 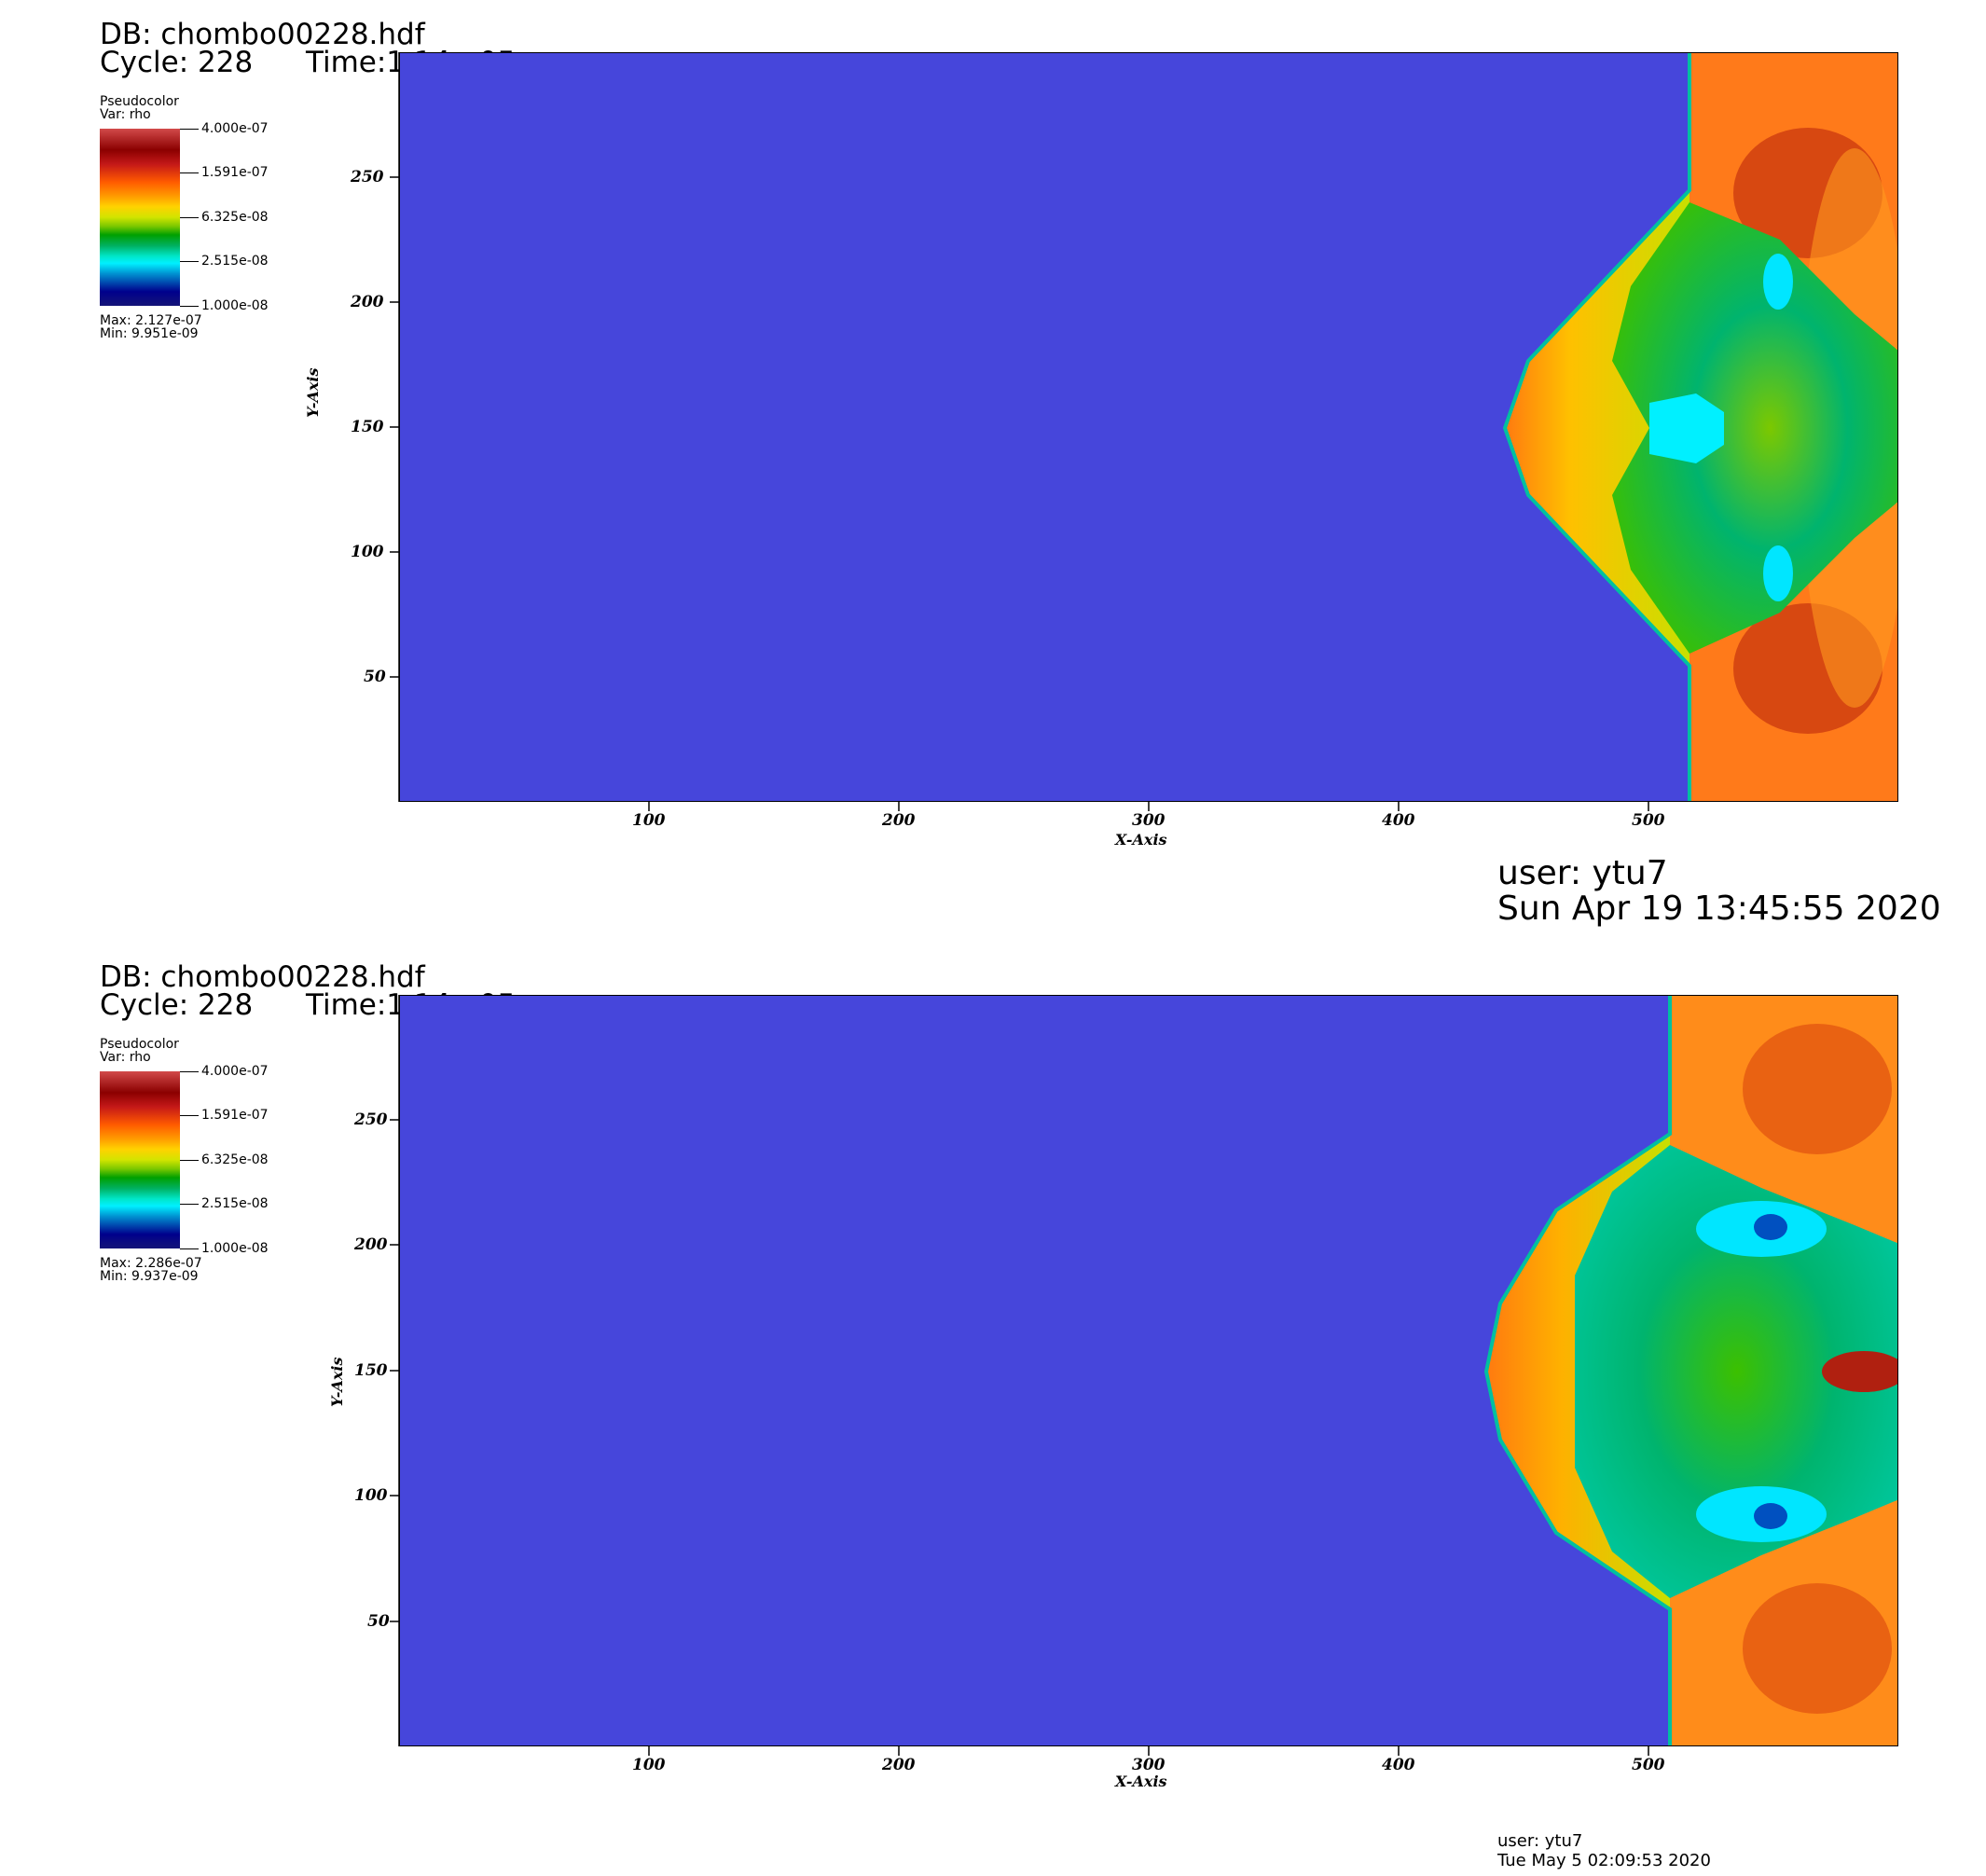 I want to click on legend-max: Max: 2.286e-07, so click(x=151, y=1264).